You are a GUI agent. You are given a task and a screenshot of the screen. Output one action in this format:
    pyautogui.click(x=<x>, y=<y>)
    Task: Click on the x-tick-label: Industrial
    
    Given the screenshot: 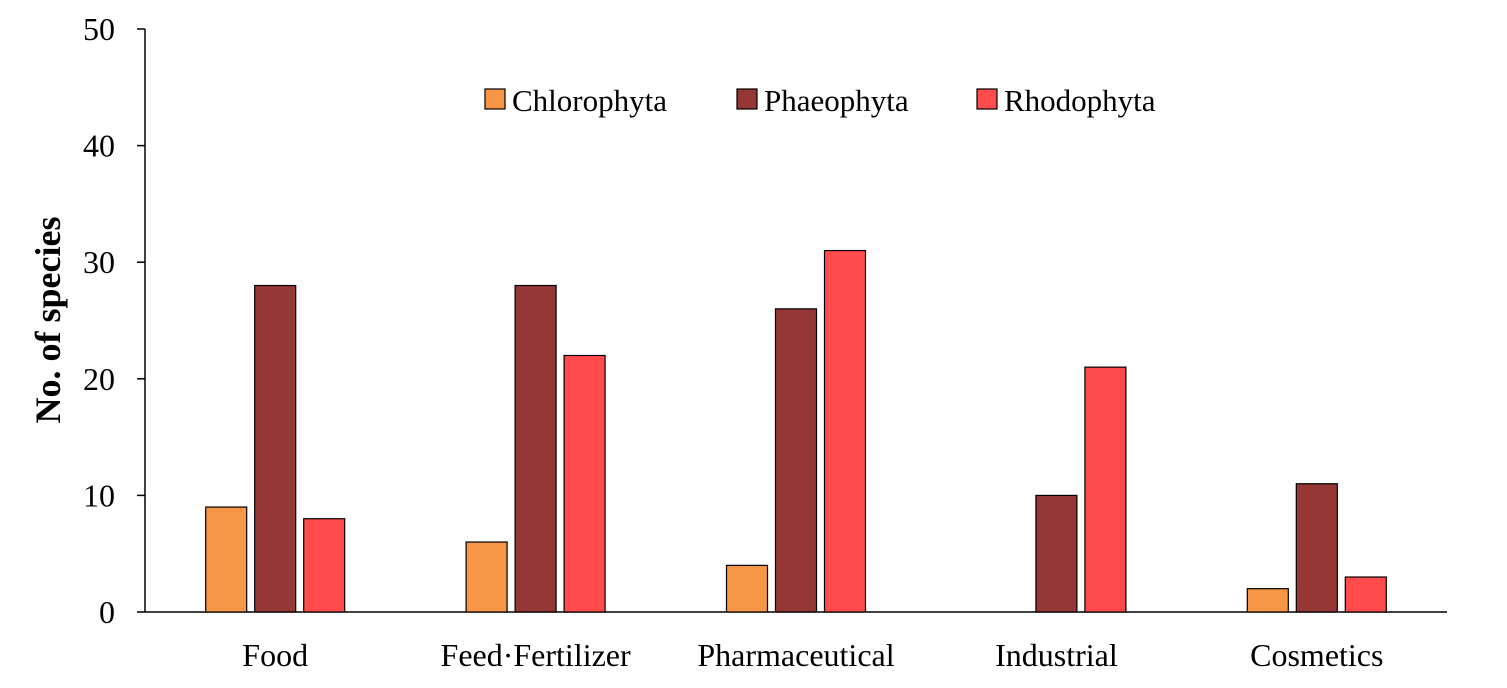 What is the action you would take?
    pyautogui.click(x=1056, y=655)
    